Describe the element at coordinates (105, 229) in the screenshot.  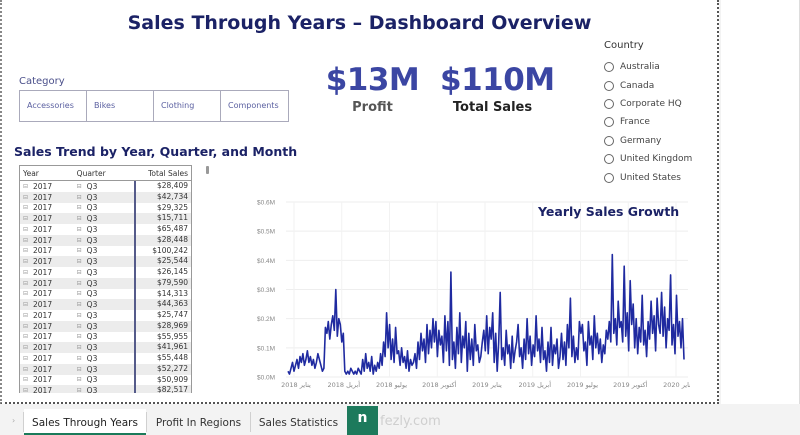
I see `table-row: ⊟ 2017 ⊟ Q3 $65,487` at that location.